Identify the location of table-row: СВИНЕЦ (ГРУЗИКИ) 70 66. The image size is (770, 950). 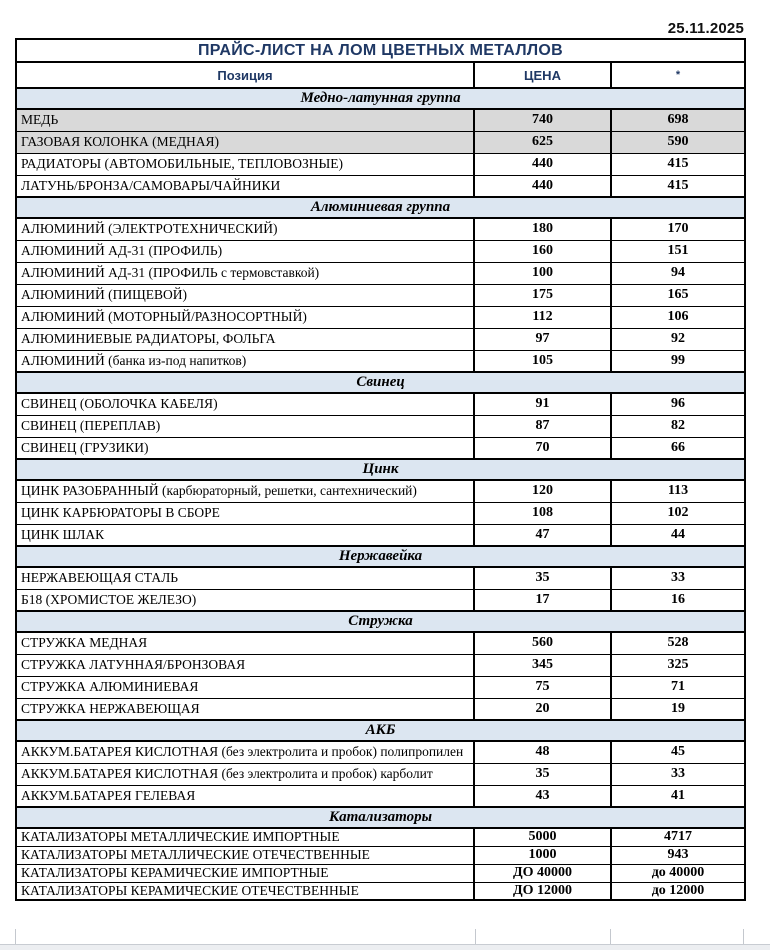
(381, 448).